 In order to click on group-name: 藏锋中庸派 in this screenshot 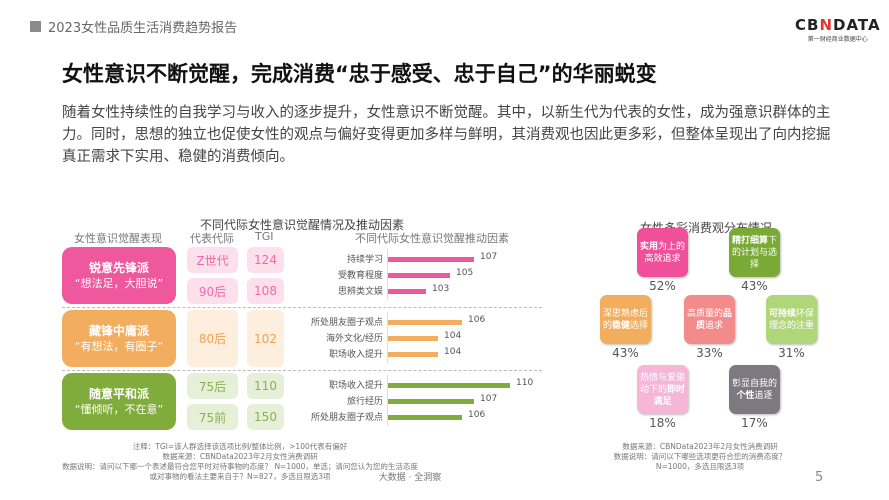, I will do `click(118, 330)`.